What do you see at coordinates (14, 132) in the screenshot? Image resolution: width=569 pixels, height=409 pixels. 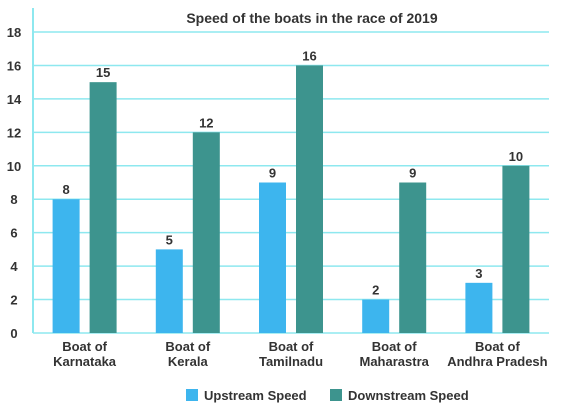 I see `y-tick-label: 12` at bounding box center [14, 132].